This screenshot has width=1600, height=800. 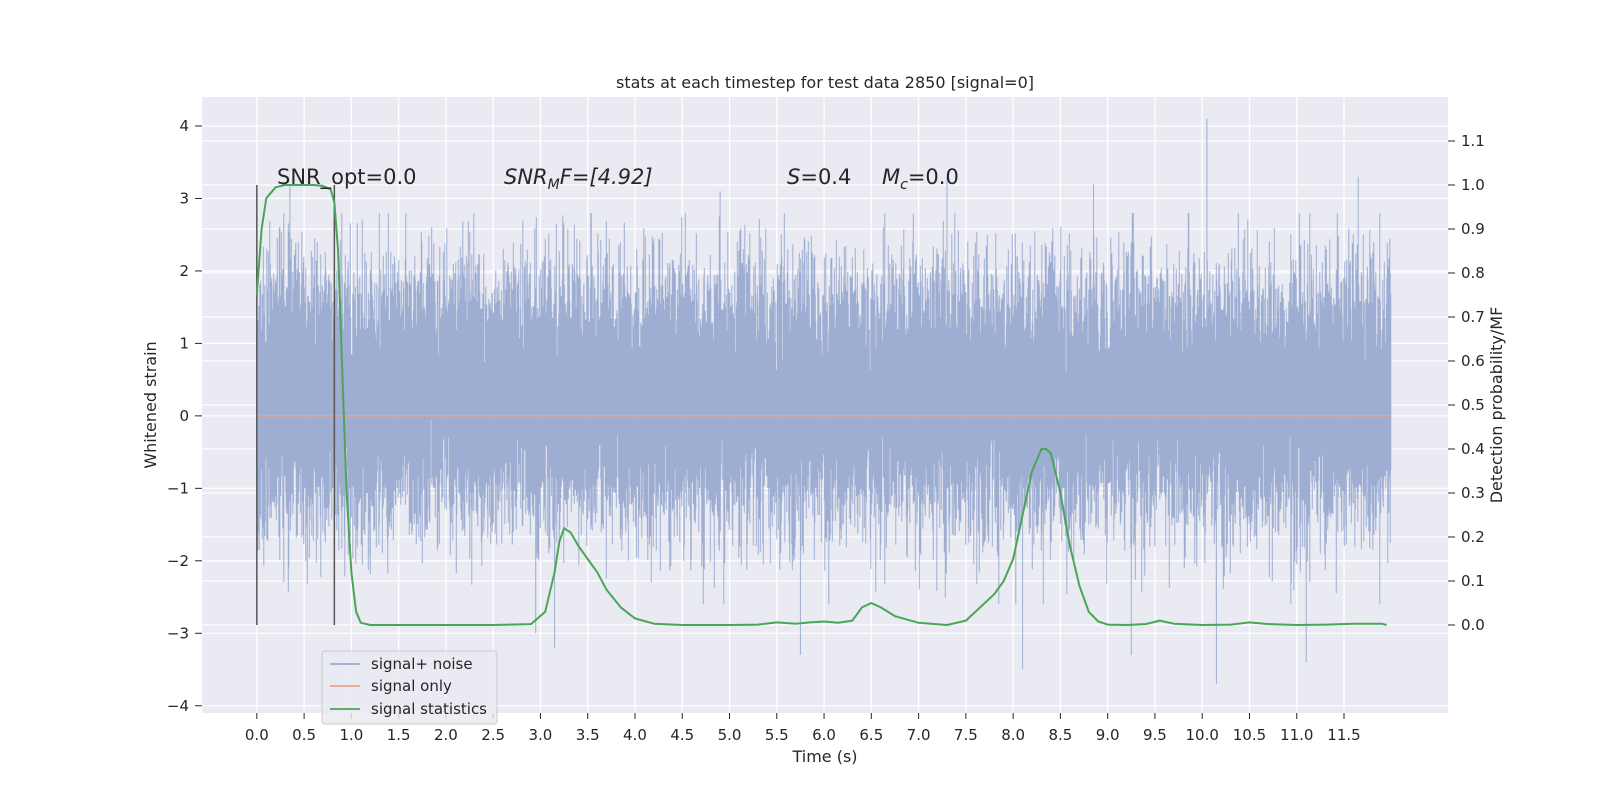 I want to click on annotation-snr-mf: SNRMF=[4.92], so click(x=578, y=179).